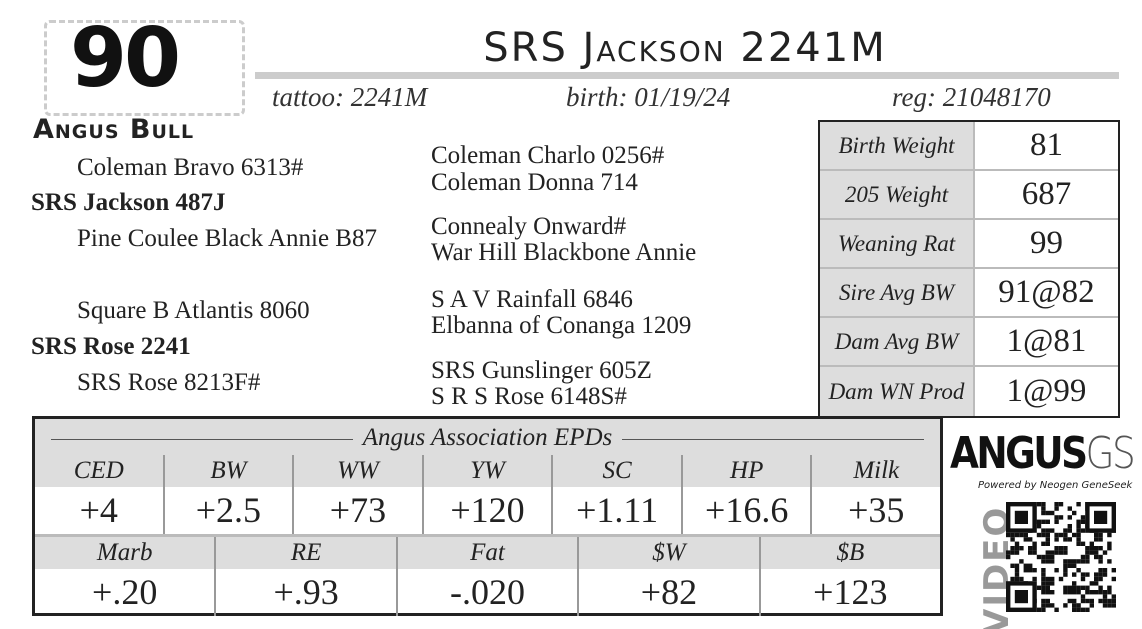 The image size is (1142, 629). Describe the element at coordinates (114, 129) in the screenshot. I see `breed-label: Angus Bull` at that location.